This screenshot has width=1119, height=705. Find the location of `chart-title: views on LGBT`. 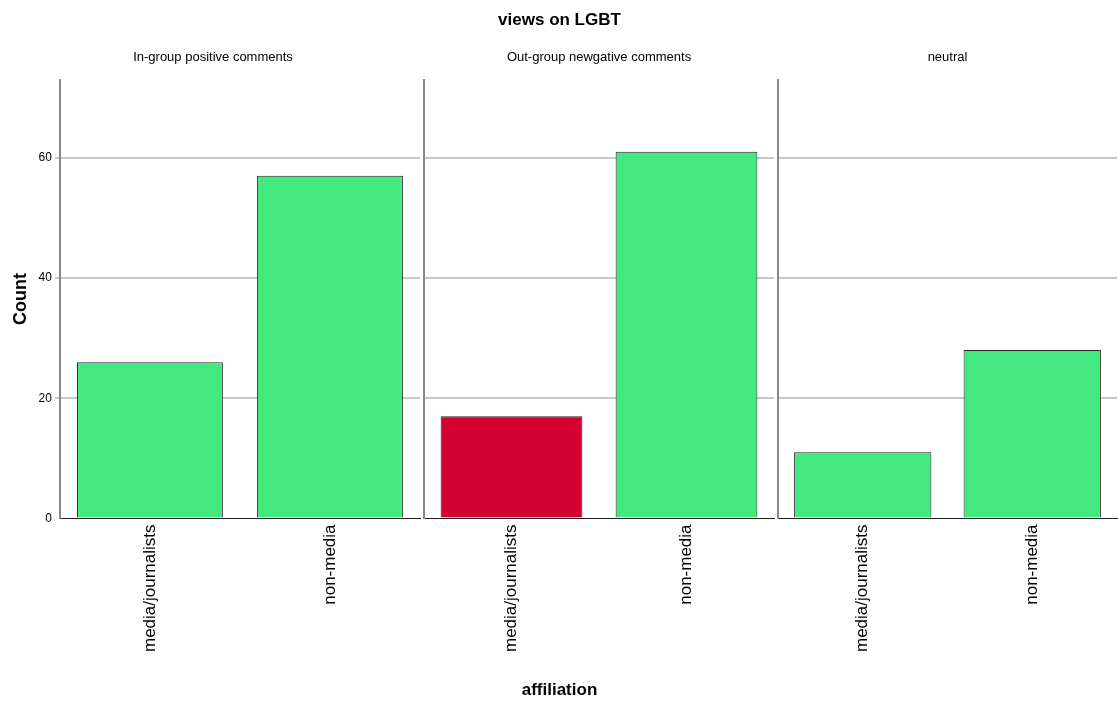

chart-title: views on LGBT is located at coordinates (559, 20).